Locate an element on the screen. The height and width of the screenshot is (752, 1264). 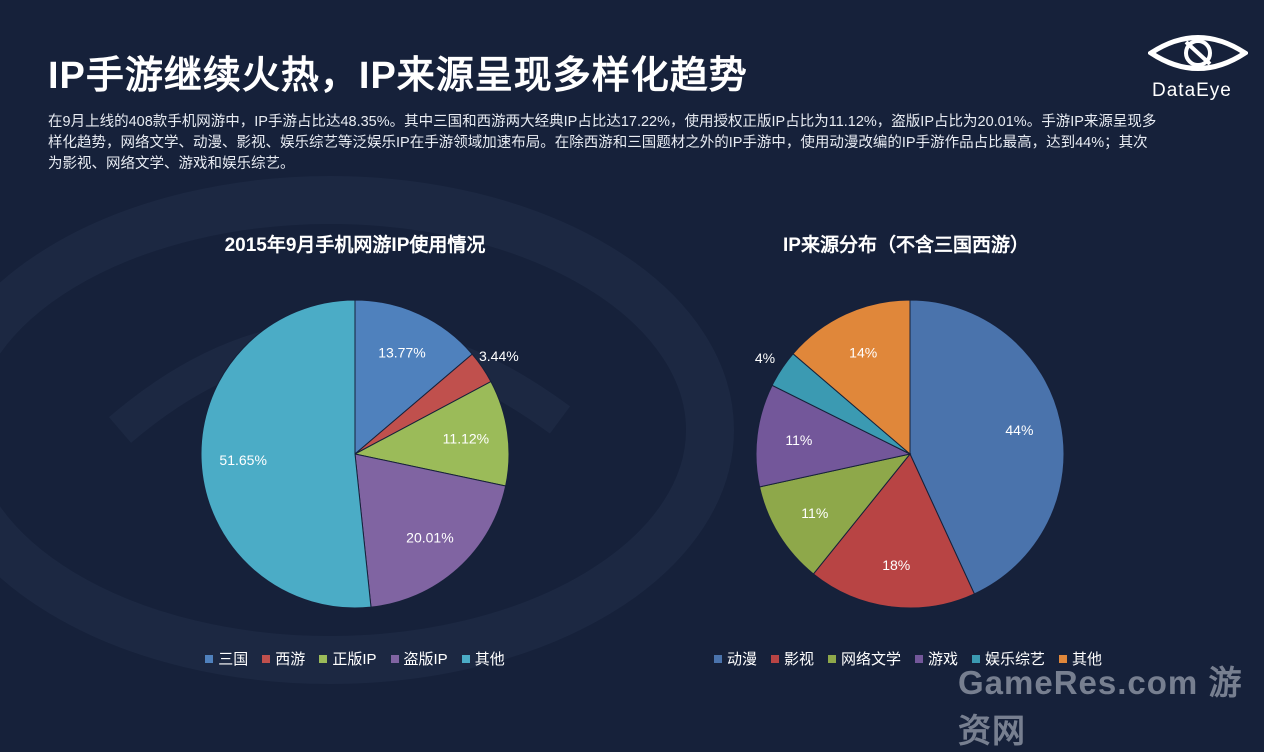
pie-slice-盗版IP is located at coordinates (430, 530).